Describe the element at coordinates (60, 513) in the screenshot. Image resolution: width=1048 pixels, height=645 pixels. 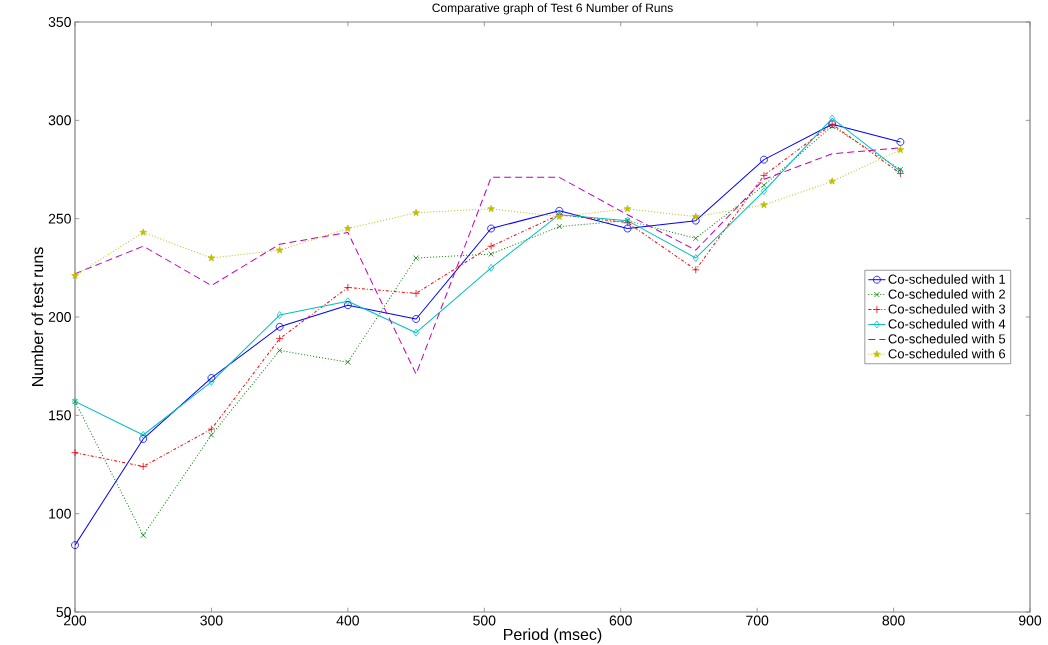
I see `y-tick-label: 100` at that location.